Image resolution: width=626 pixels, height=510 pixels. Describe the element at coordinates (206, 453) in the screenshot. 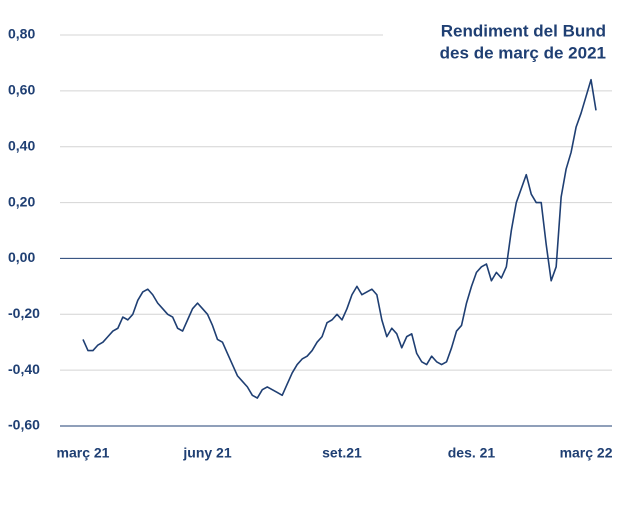

I see `x-tick-label: juny 21` at that location.